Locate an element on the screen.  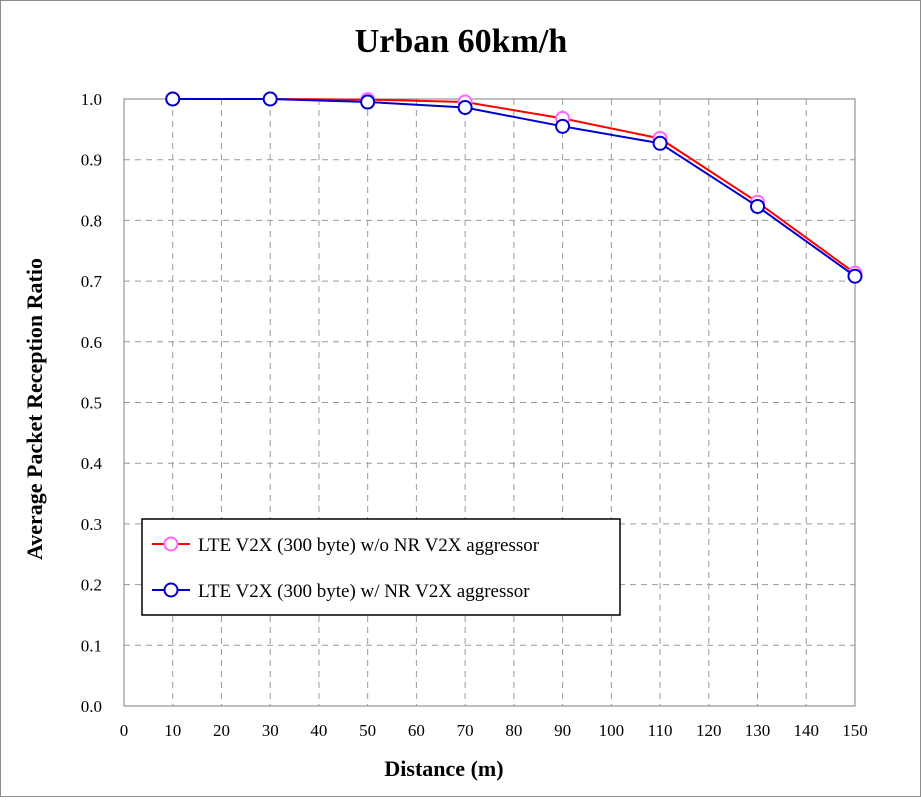
x-tick-label: 70 is located at coordinates (465, 730).